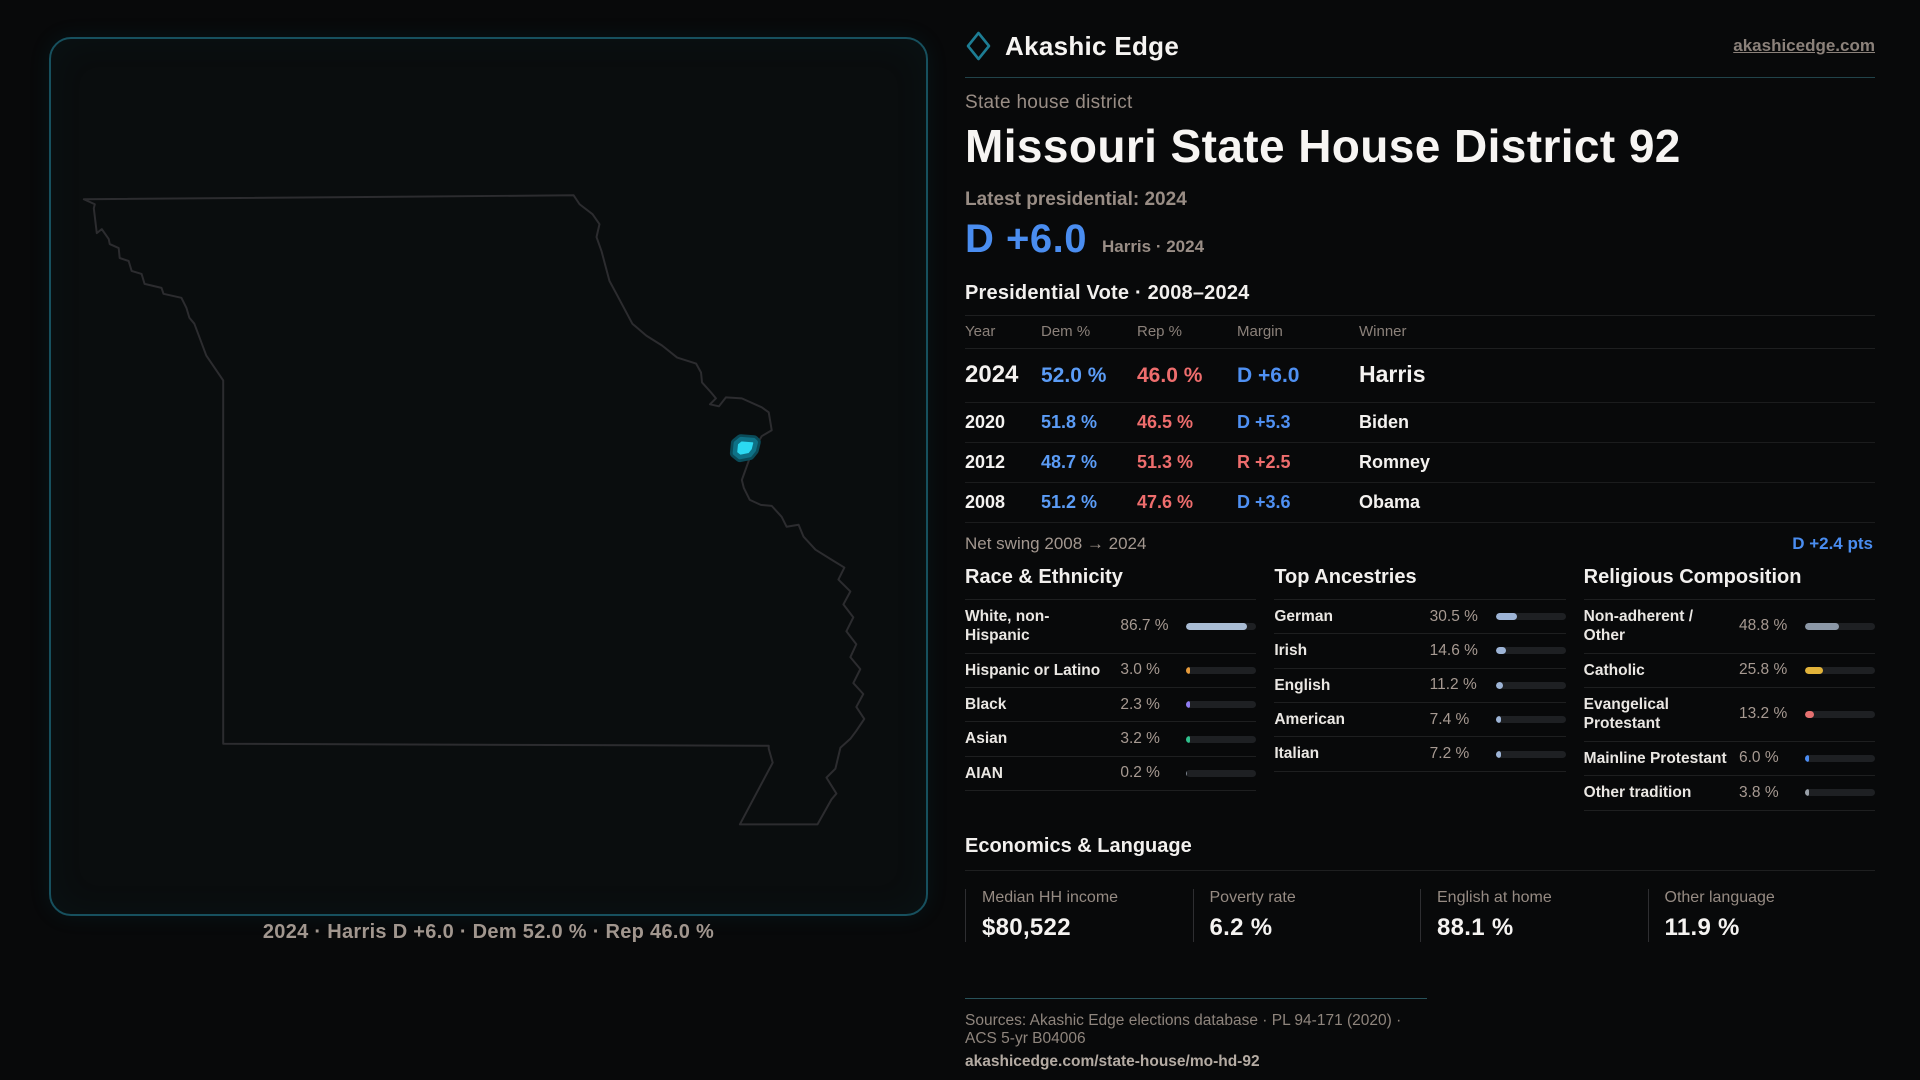 Image resolution: width=1920 pixels, height=1080 pixels. I want to click on section-title: Top Ancestries, so click(1345, 576).